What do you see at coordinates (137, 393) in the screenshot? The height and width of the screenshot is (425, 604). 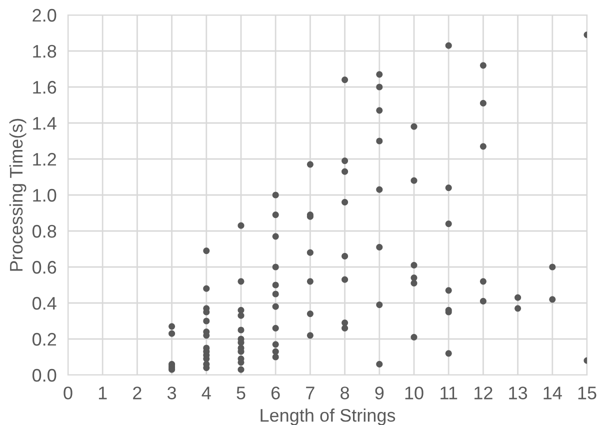 I see `x-tick-label: 2` at bounding box center [137, 393].